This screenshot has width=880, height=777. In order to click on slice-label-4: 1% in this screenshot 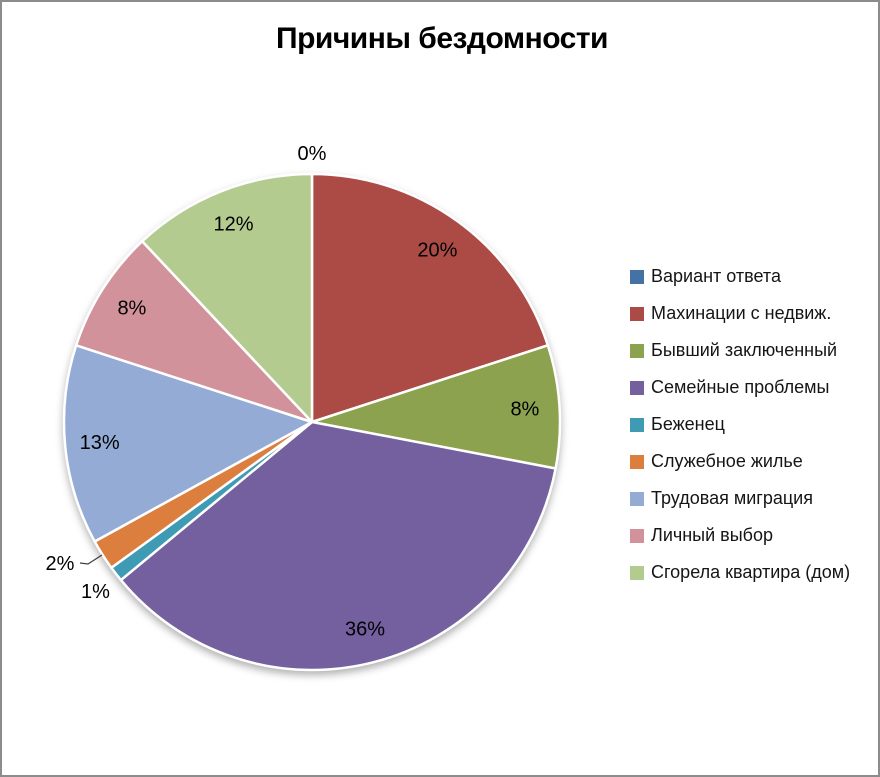, I will do `click(95, 592)`.